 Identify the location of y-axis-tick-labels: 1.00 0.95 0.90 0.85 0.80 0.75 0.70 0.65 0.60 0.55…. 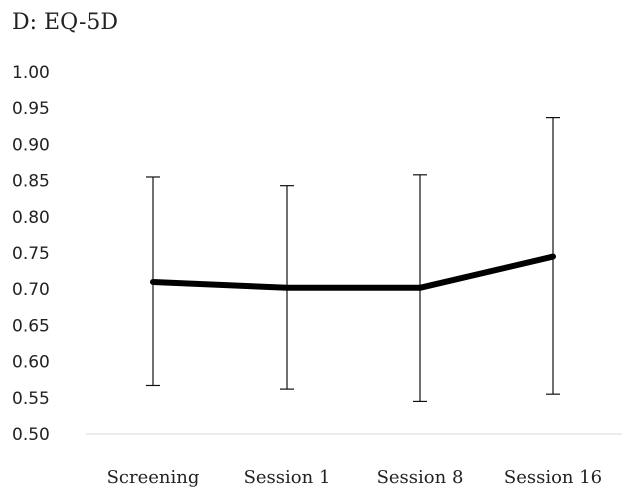
(31, 254).